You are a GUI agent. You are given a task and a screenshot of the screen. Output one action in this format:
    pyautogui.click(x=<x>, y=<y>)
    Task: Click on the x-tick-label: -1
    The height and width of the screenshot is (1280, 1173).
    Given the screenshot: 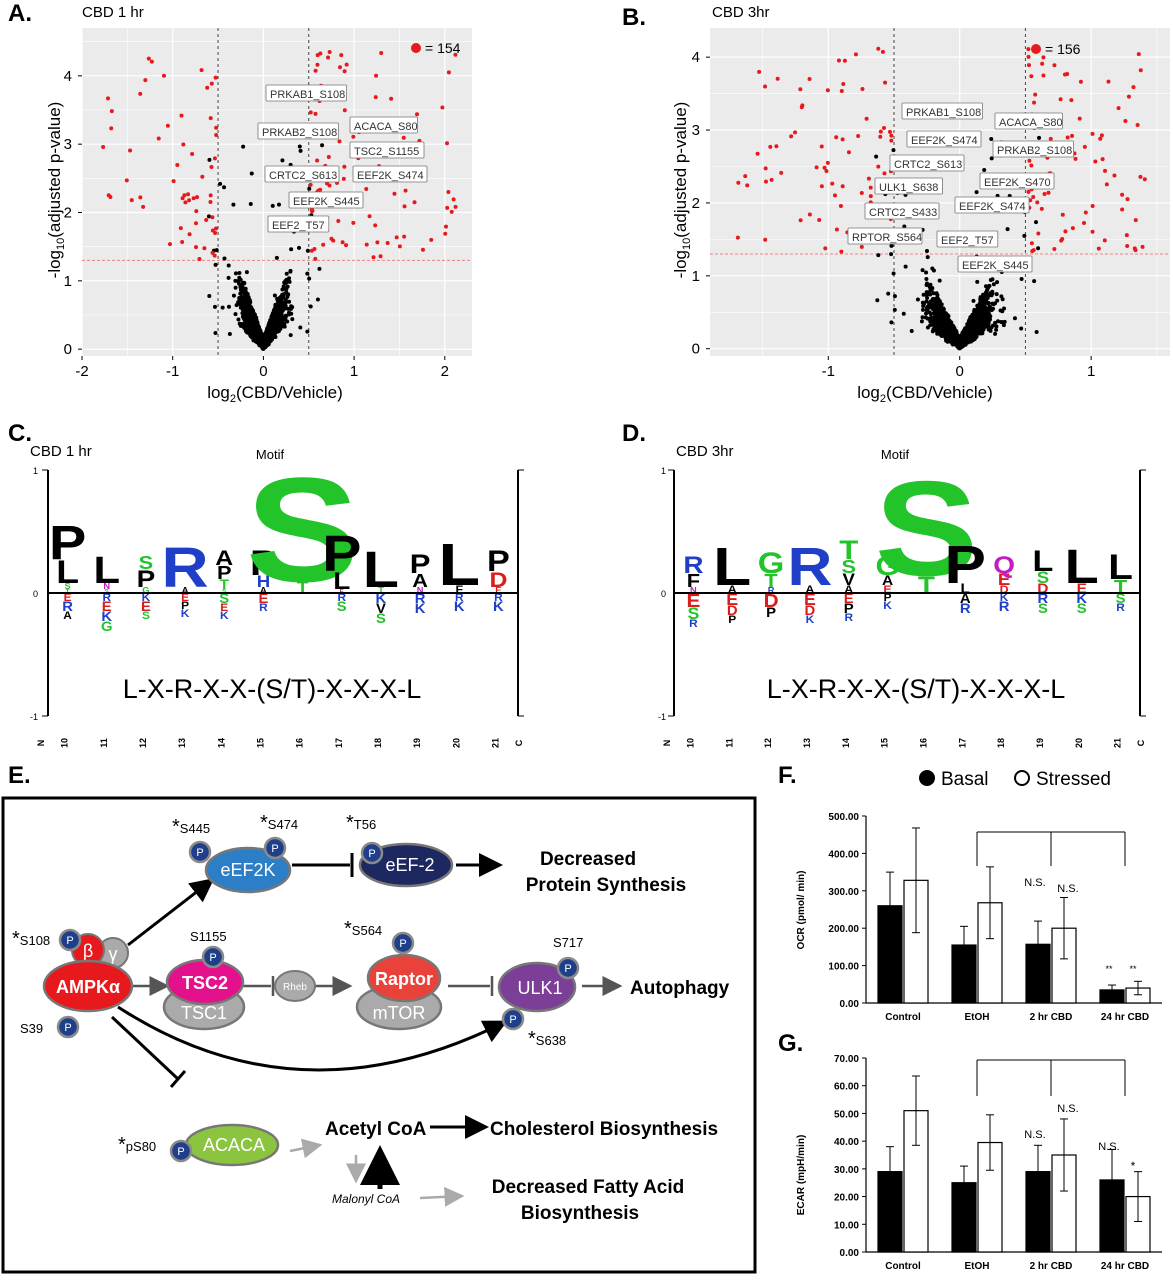 What is the action you would take?
    pyautogui.click(x=172, y=371)
    